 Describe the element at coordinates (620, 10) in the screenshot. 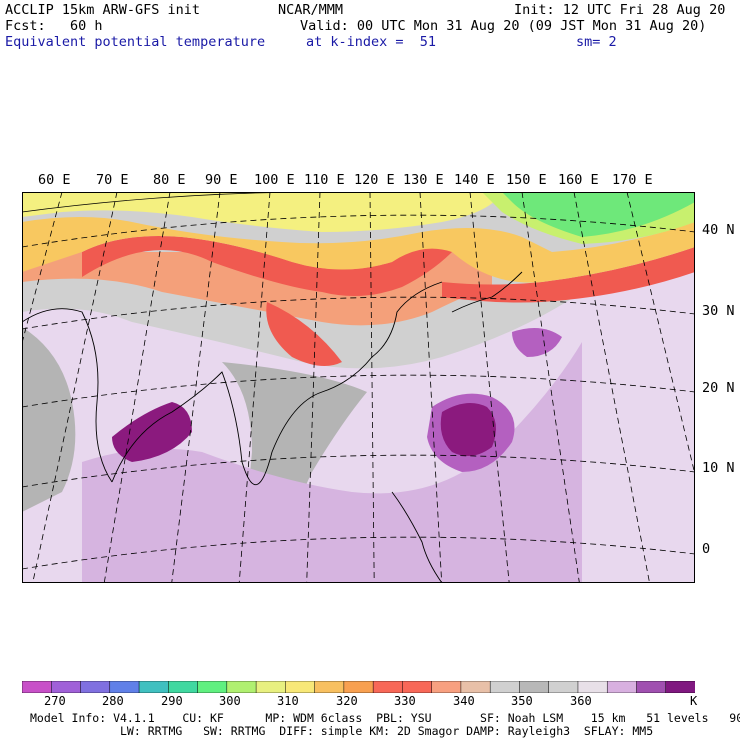

I see `init-time: Init: 12 UTC Fri 28 Aug 20` at that location.